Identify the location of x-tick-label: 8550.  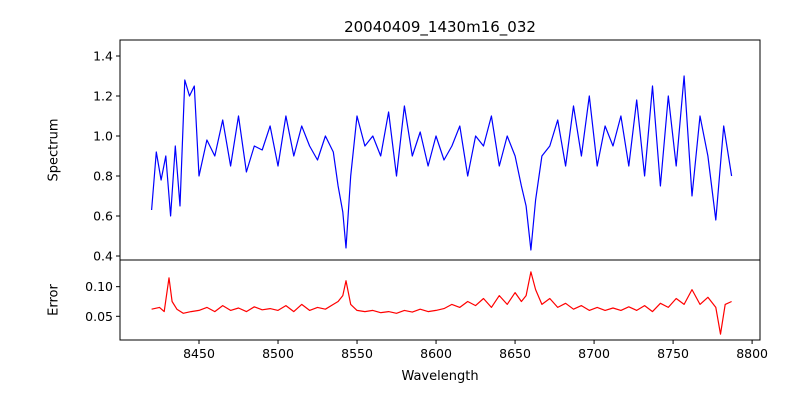
(357, 353).